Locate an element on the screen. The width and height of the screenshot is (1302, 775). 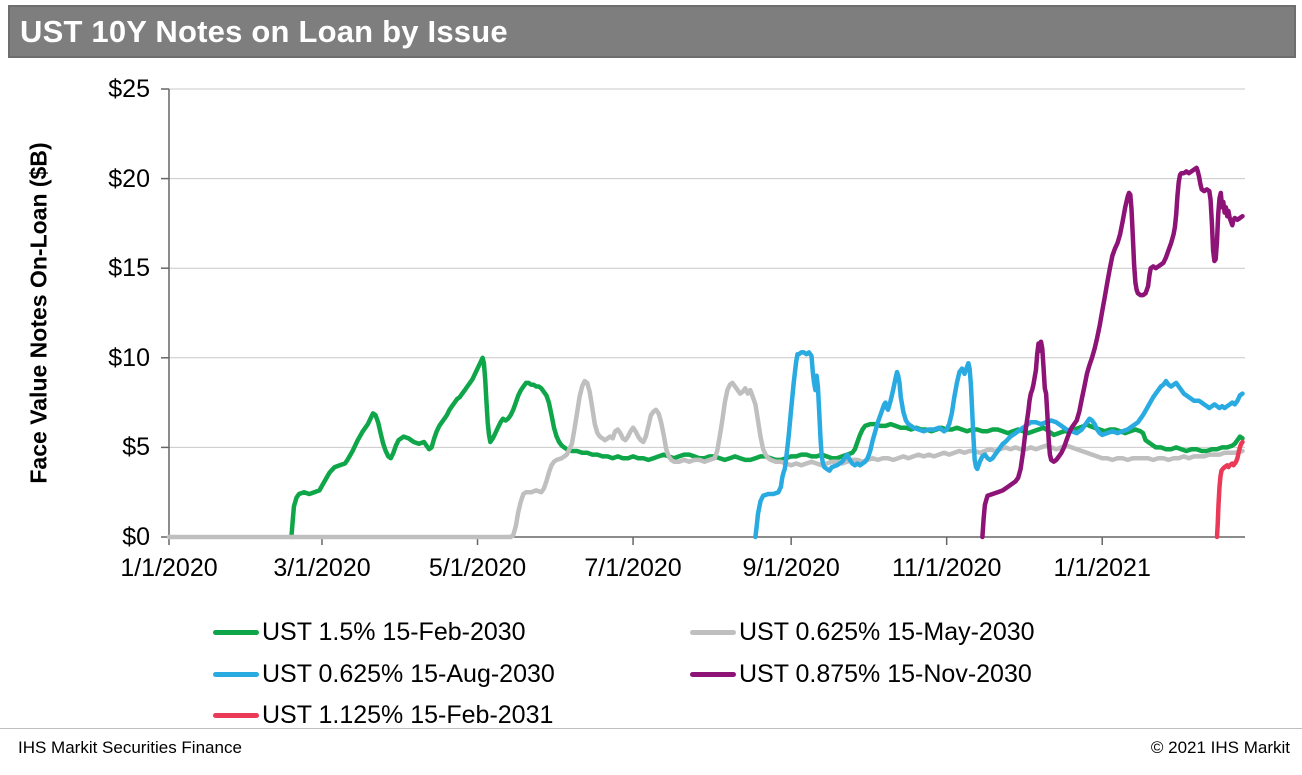
legend-label: UST 1.125% 15-Feb-2031 is located at coordinates (408, 715).